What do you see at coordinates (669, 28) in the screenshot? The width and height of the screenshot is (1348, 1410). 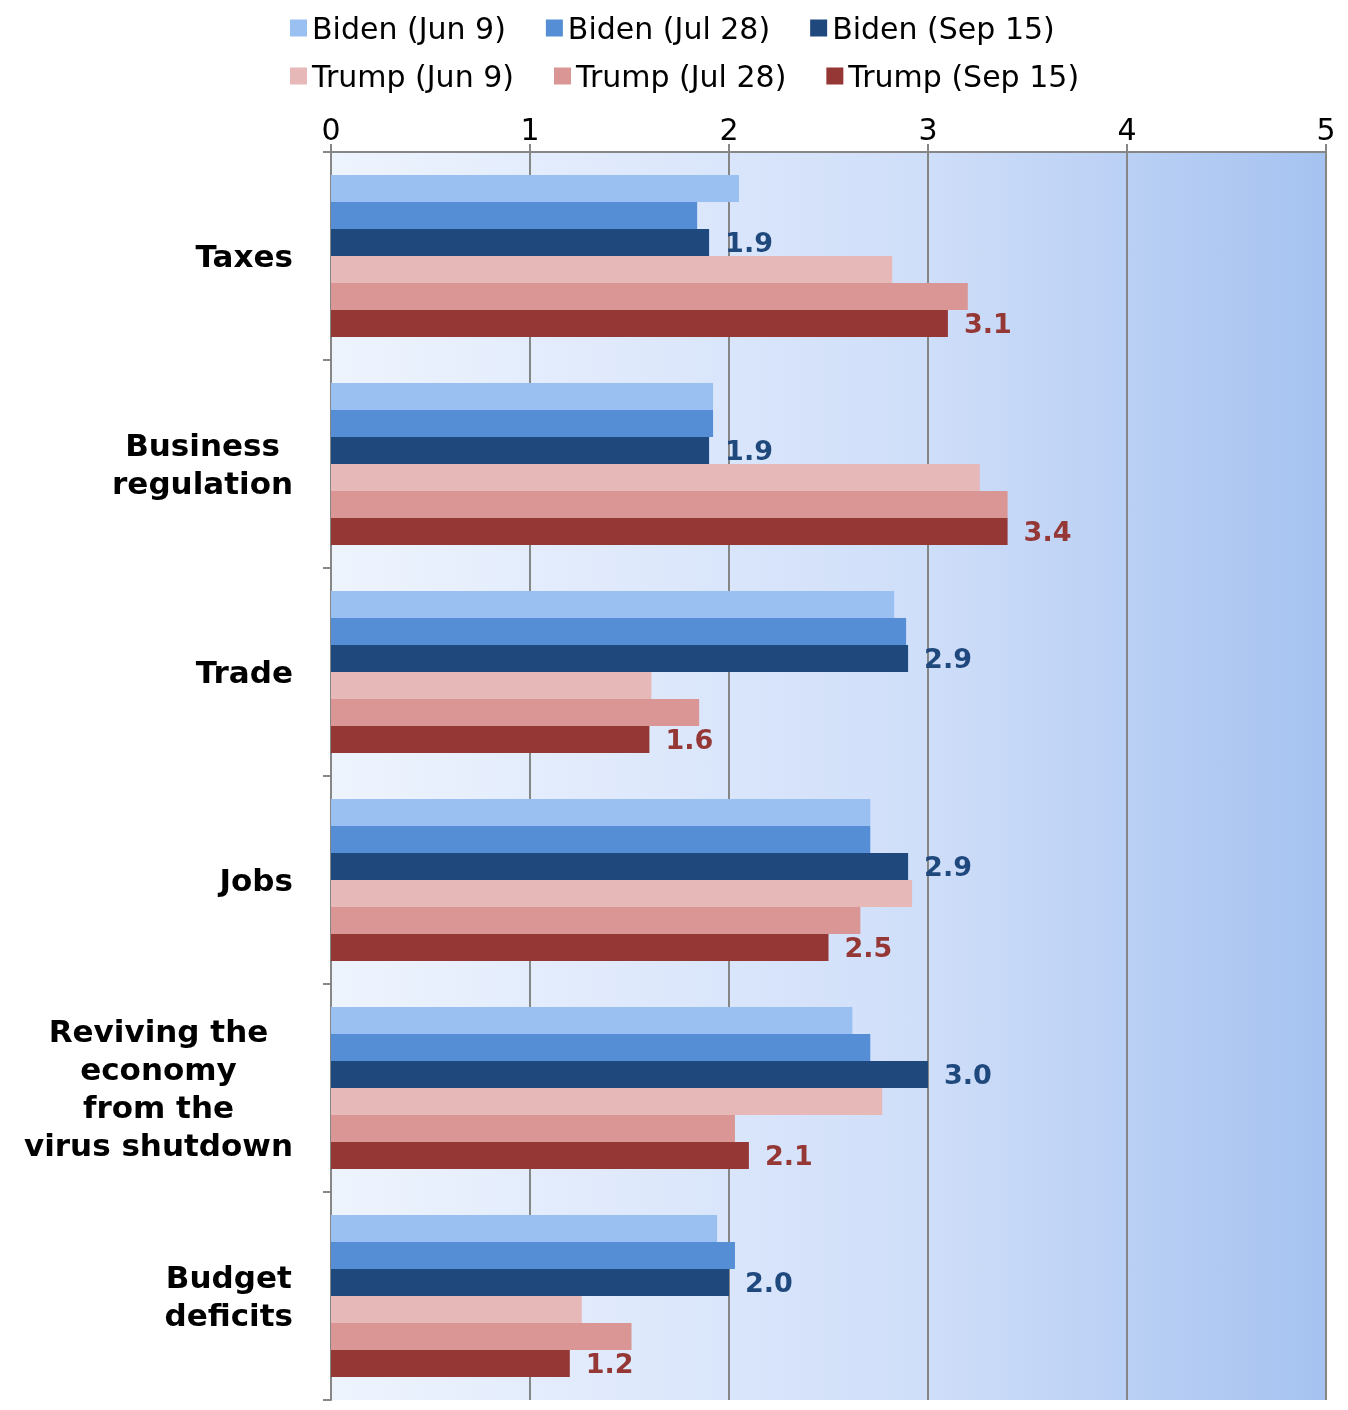 I see `legend-label: Biden (Jul 28)` at bounding box center [669, 28].